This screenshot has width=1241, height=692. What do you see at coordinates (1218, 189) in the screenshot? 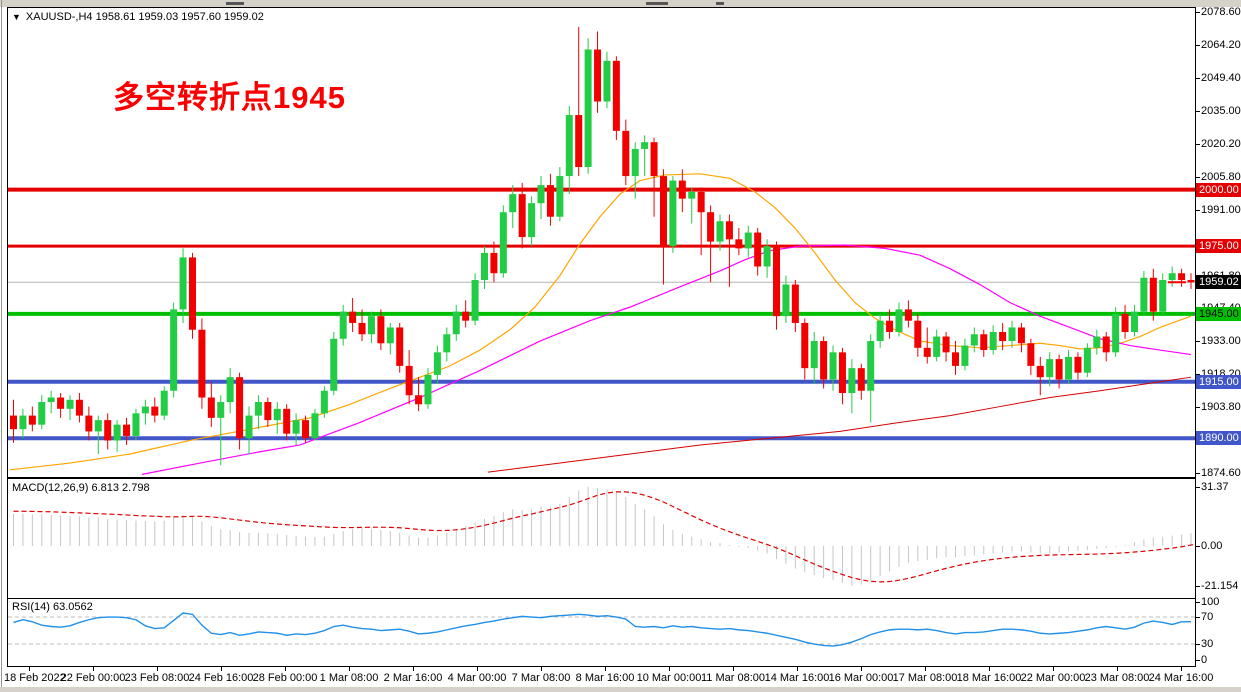
I see `price-badge-2000.00: 2000.00` at bounding box center [1218, 189].